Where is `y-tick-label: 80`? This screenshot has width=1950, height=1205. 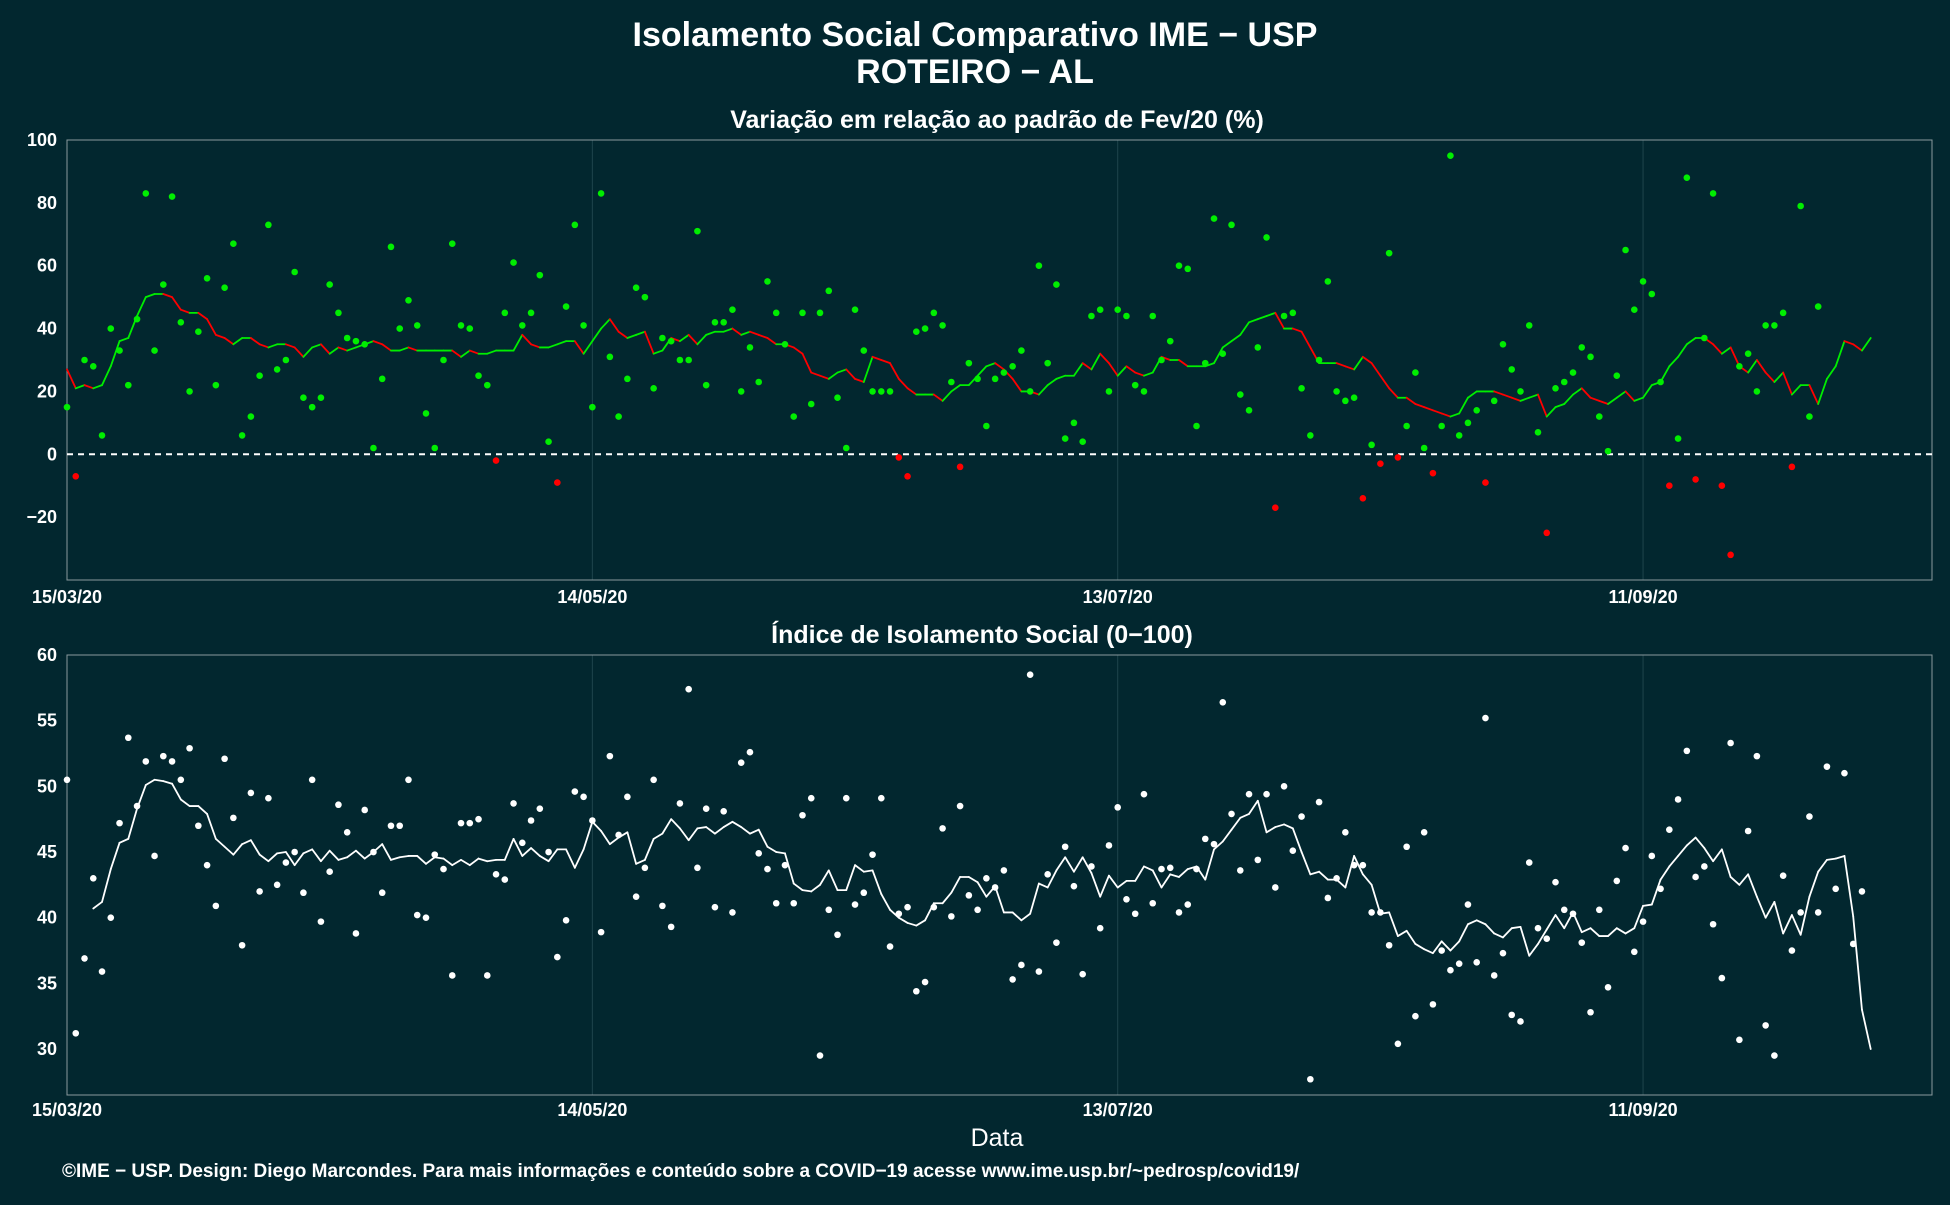
y-tick-label: 80 is located at coordinates (47, 203).